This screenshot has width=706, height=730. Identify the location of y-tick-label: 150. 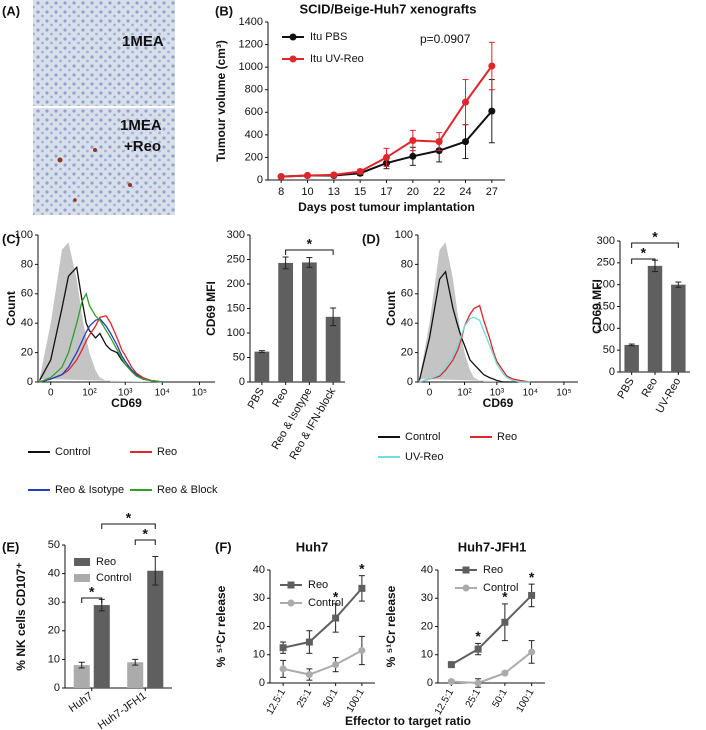
(606, 306).